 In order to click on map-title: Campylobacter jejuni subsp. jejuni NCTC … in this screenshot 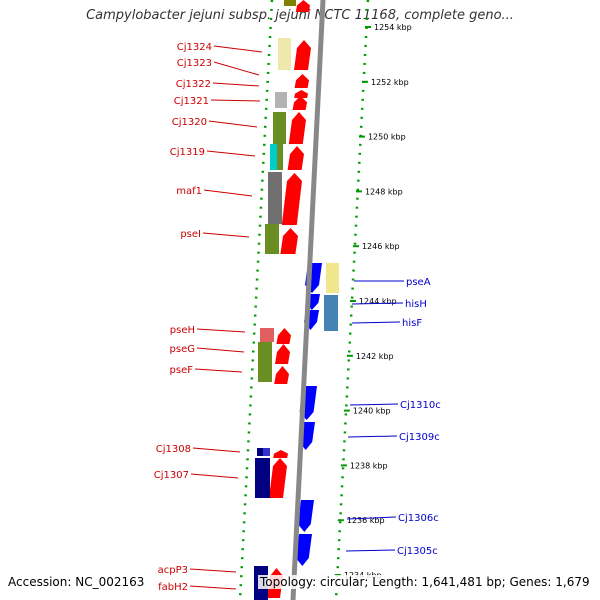, I will do `click(300, 15)`.